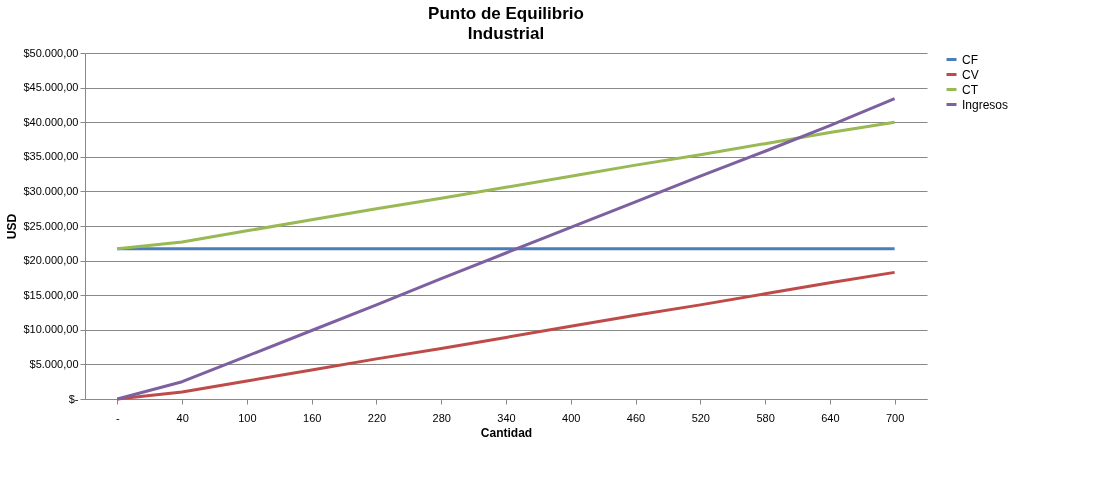 The width and height of the screenshot is (1105, 479). I want to click on chart-subtitle: Industrial, so click(506, 33).